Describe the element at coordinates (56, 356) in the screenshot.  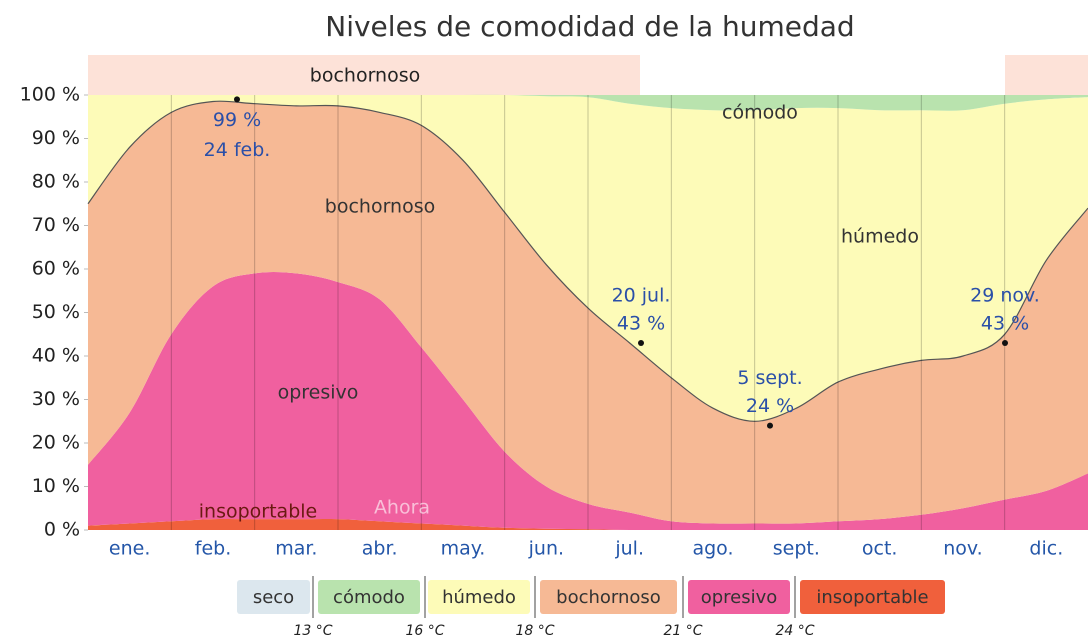
I see `y-tick-label: 40 %` at that location.